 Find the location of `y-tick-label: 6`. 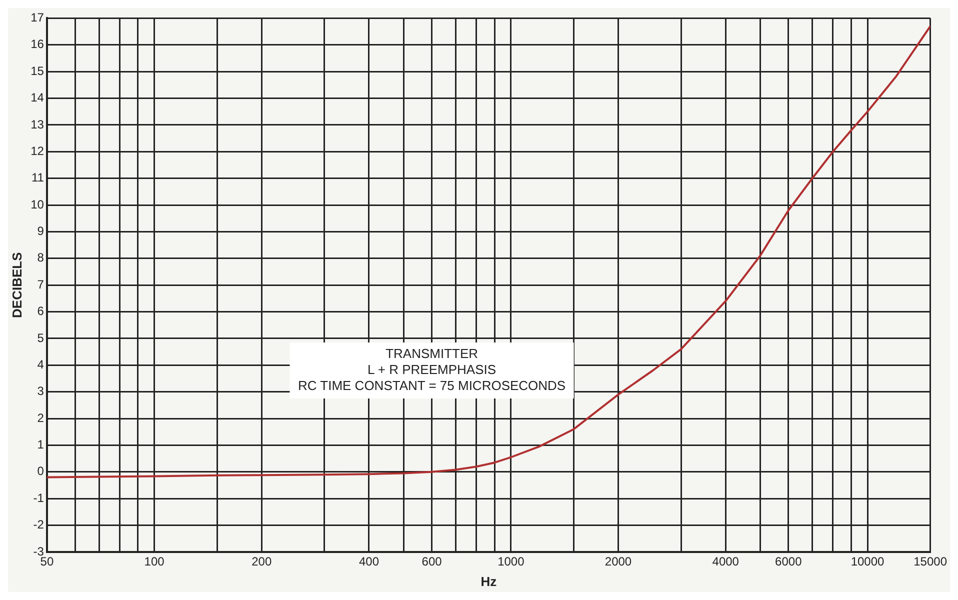

y-tick-label: 6 is located at coordinates (40, 311).